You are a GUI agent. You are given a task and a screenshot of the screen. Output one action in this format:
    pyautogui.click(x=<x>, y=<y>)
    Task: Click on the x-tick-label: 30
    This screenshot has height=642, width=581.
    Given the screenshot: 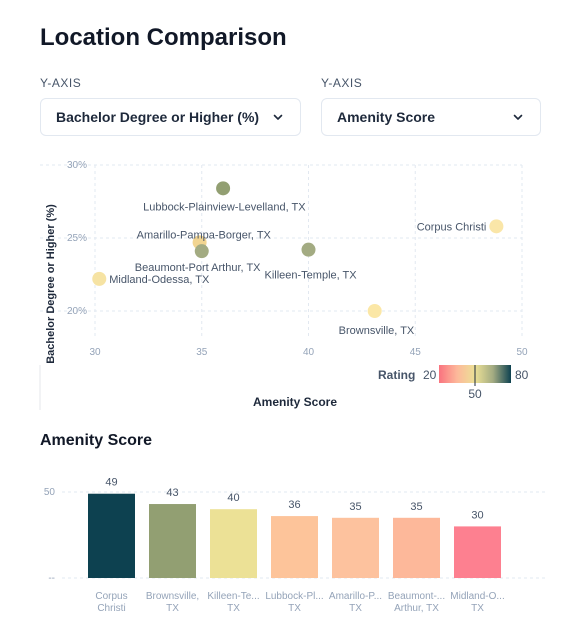 What is the action you would take?
    pyautogui.click(x=95, y=352)
    